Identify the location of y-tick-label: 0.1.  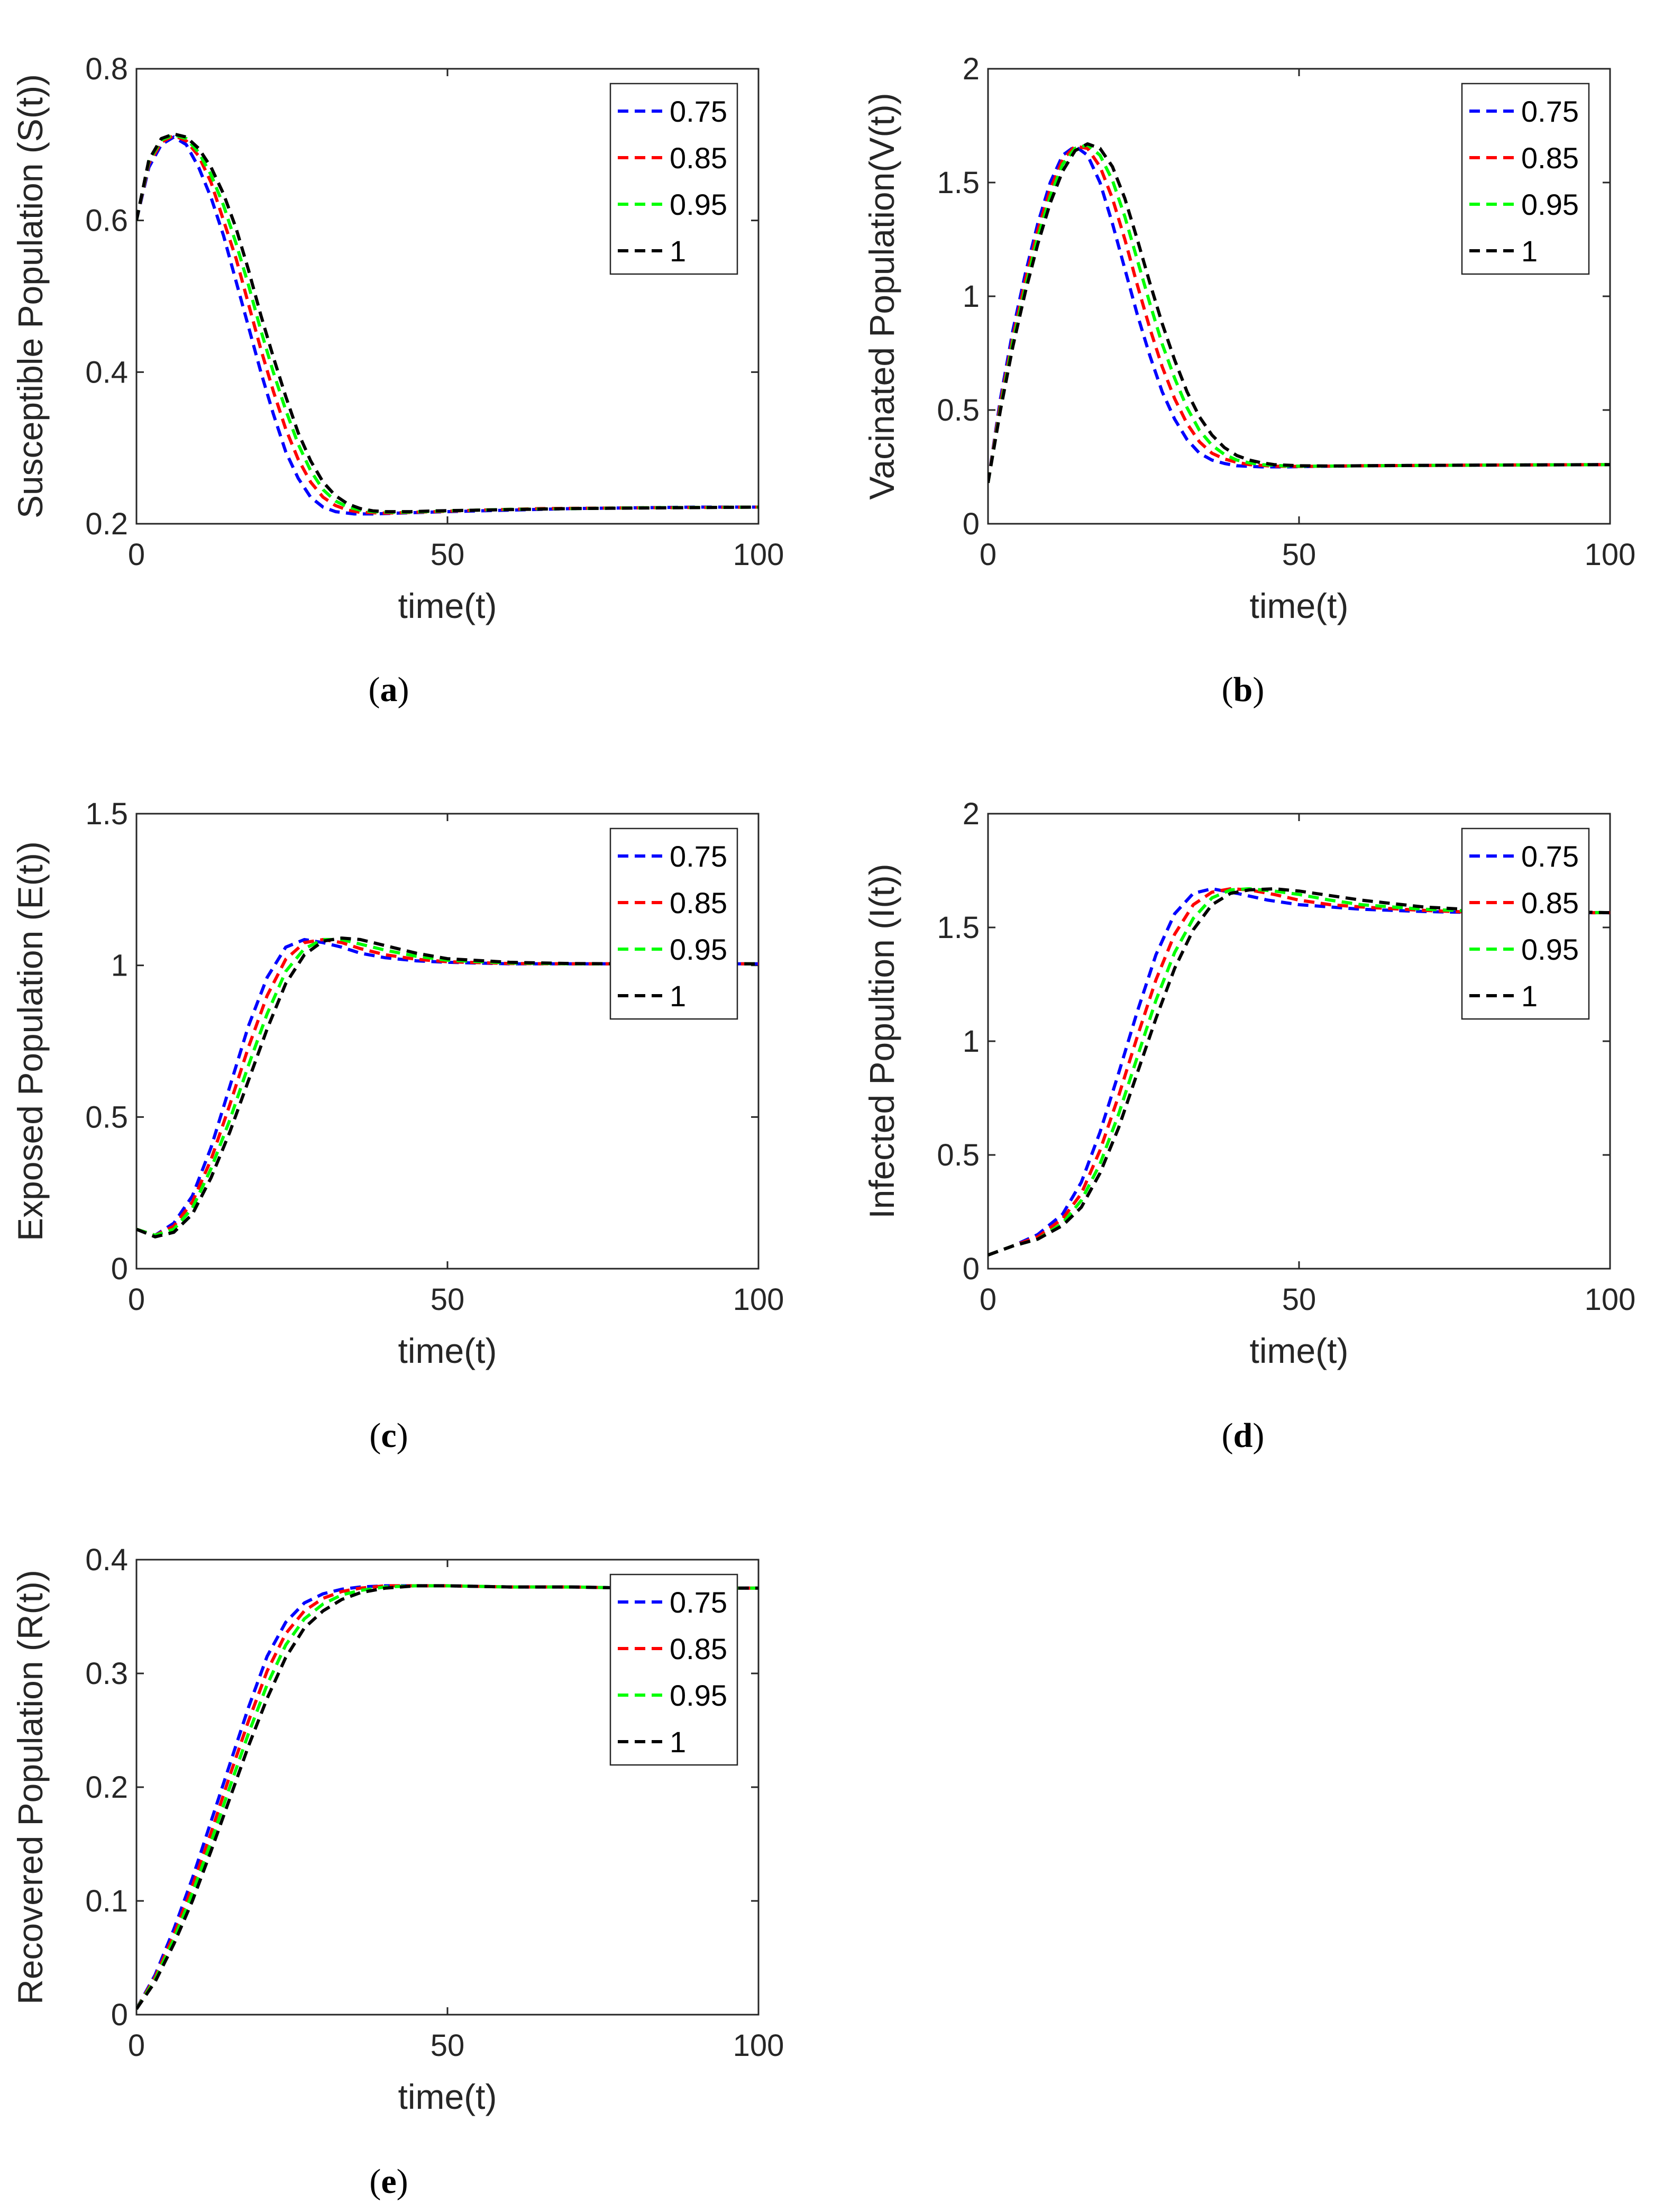
(106, 1901).